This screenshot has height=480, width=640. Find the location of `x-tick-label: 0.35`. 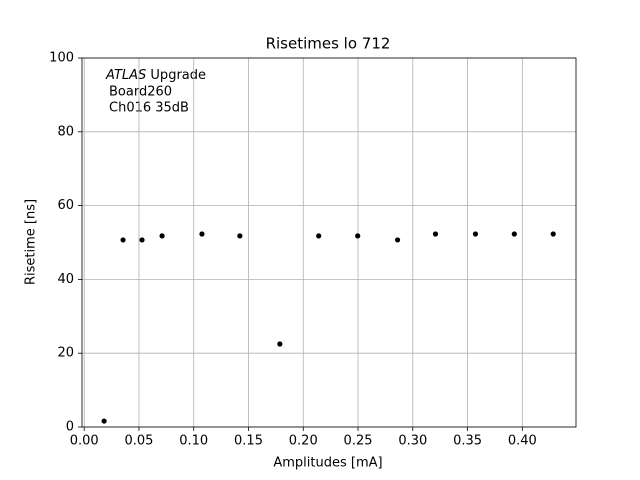

x-tick-label: 0.35 is located at coordinates (467, 441).